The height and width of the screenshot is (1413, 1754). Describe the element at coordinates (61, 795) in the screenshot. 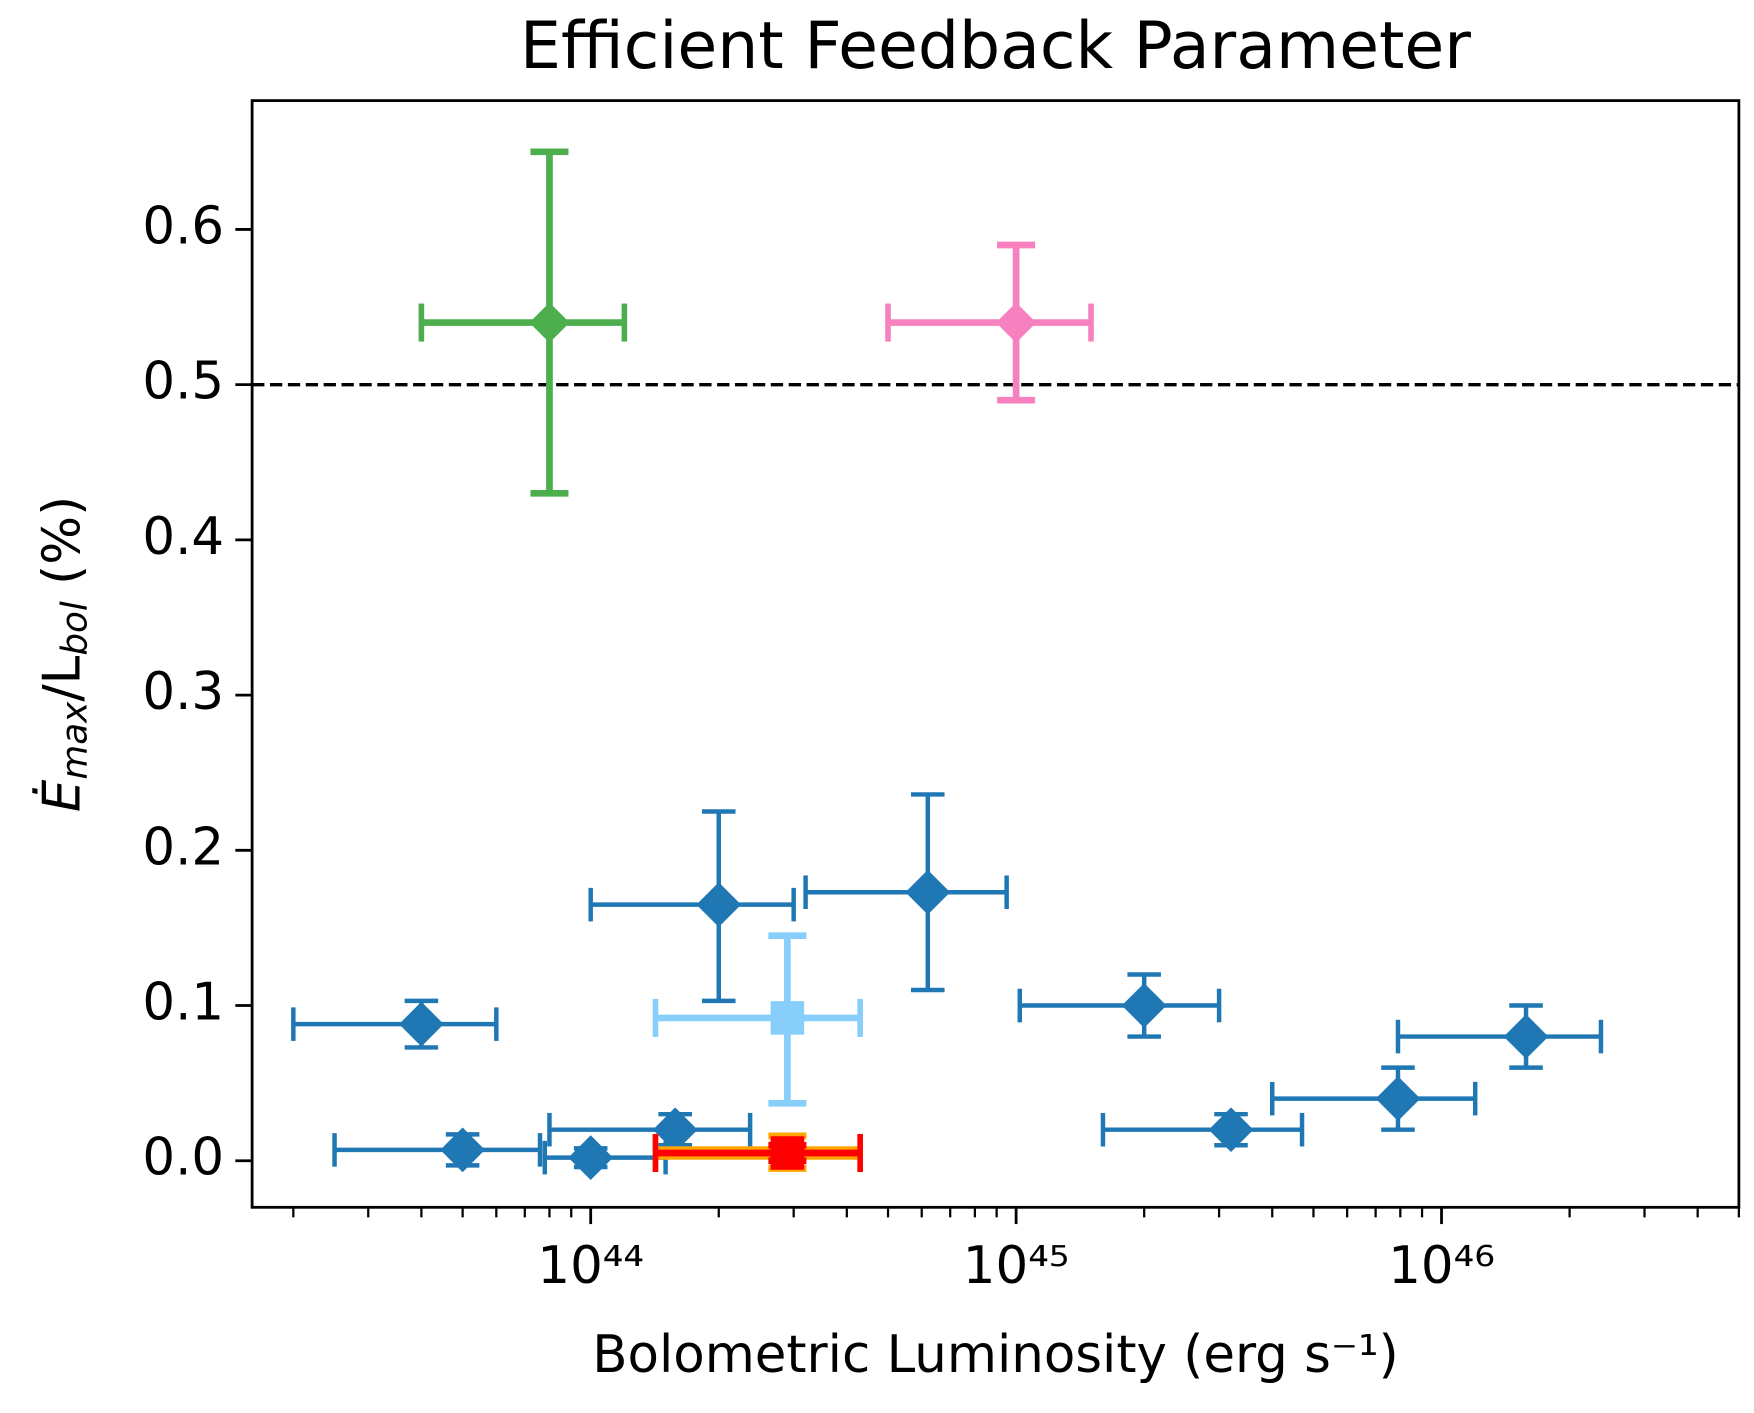

I see `y-label-part: Ė` at that location.